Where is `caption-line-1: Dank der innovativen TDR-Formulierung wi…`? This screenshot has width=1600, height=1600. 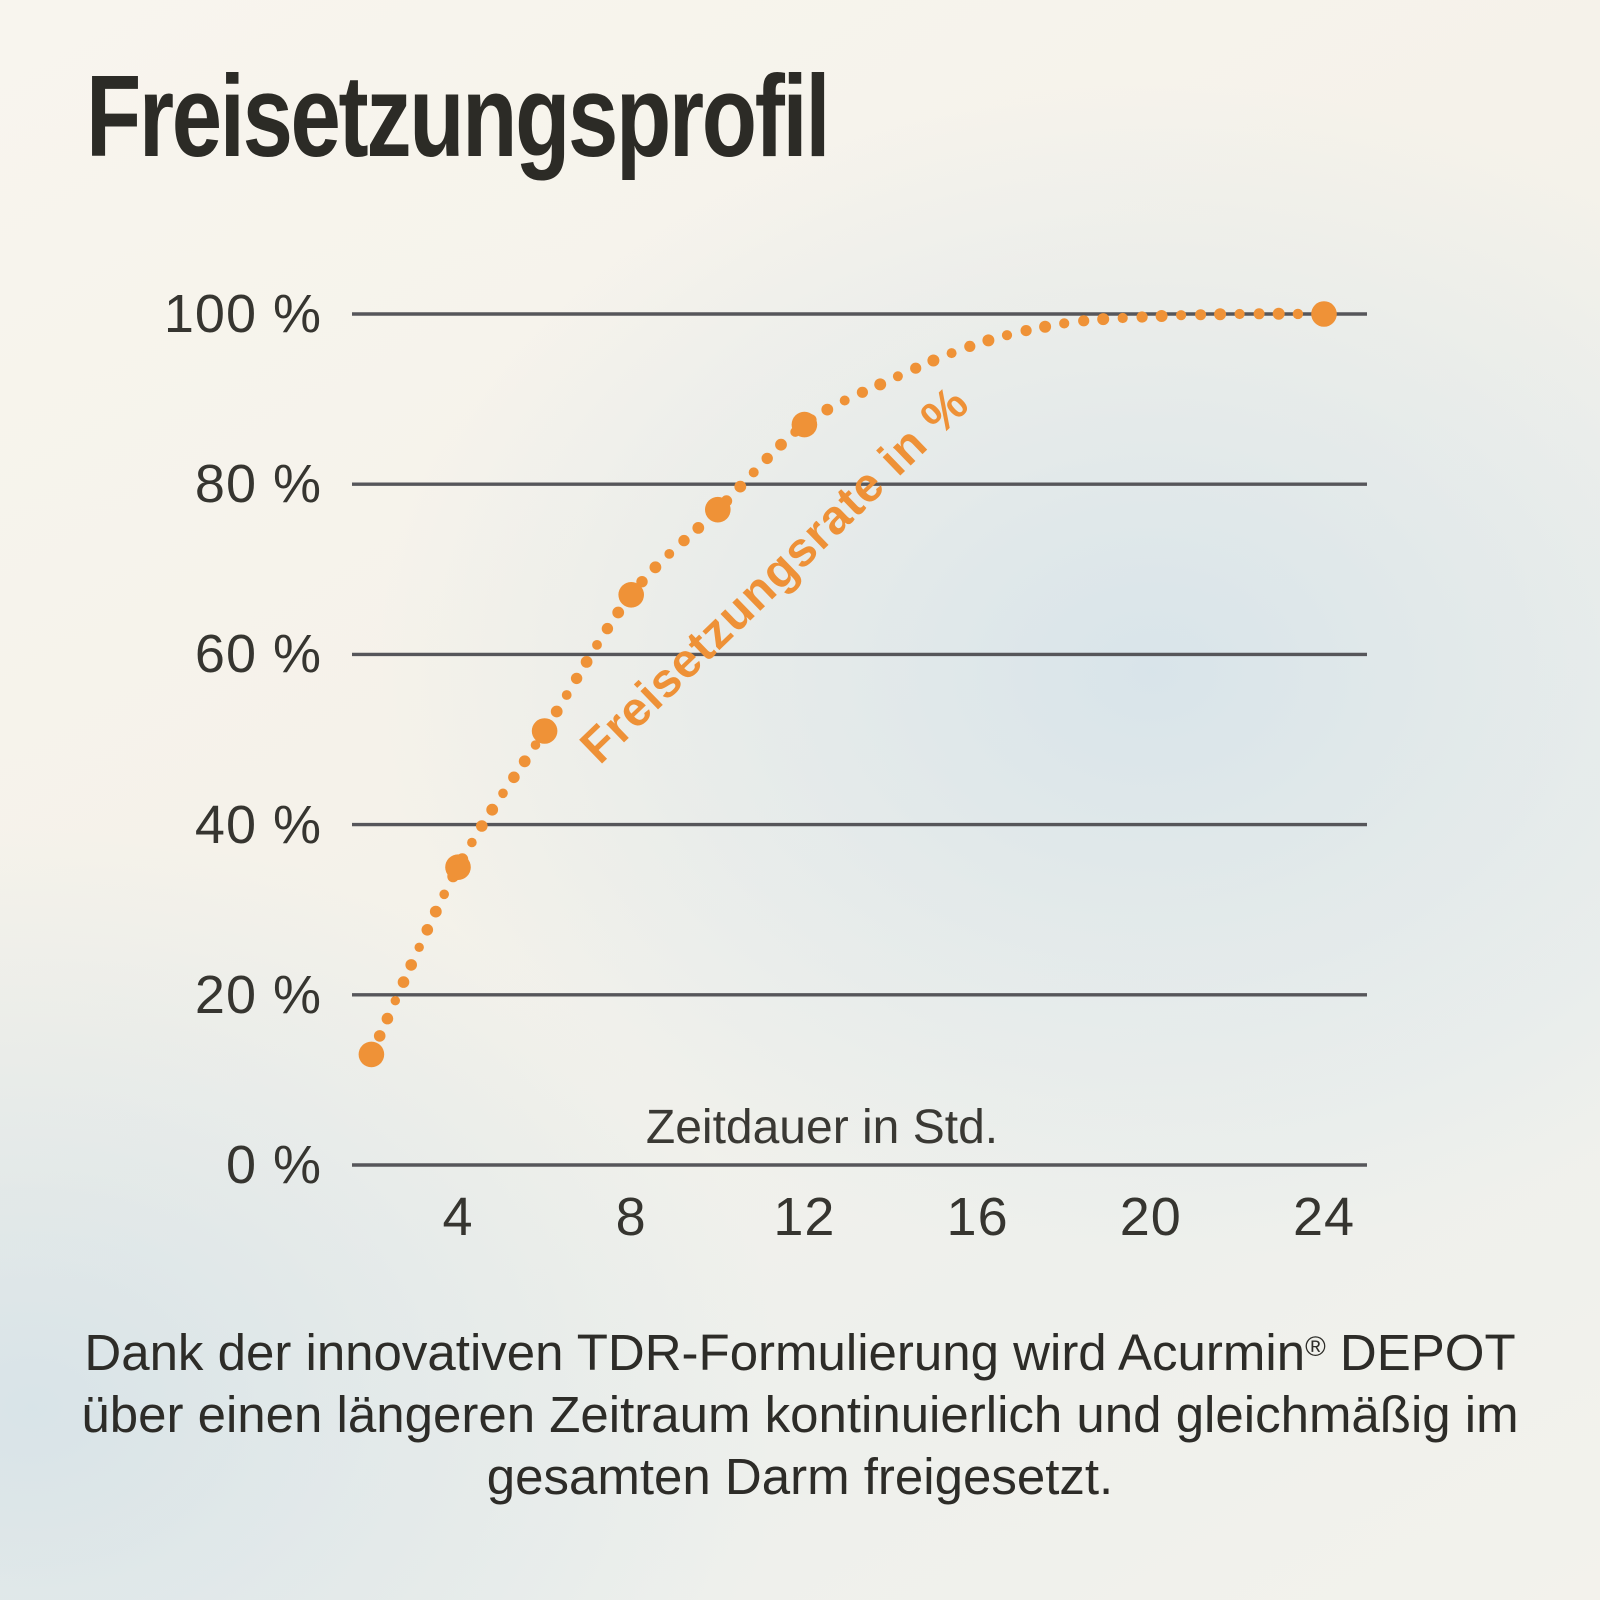
caption-line-1: Dank der innovativen TDR-Formulierung wi… is located at coordinates (800, 1353).